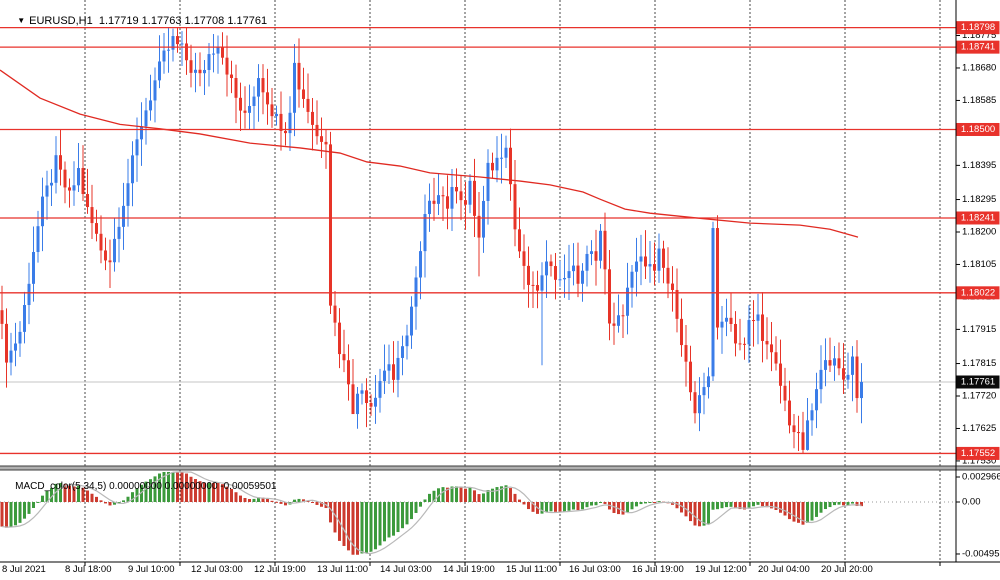 The width and height of the screenshot is (1000, 580). Describe the element at coordinates (979, 396) in the screenshot. I see `price-axis-label: 1.17720` at that location.